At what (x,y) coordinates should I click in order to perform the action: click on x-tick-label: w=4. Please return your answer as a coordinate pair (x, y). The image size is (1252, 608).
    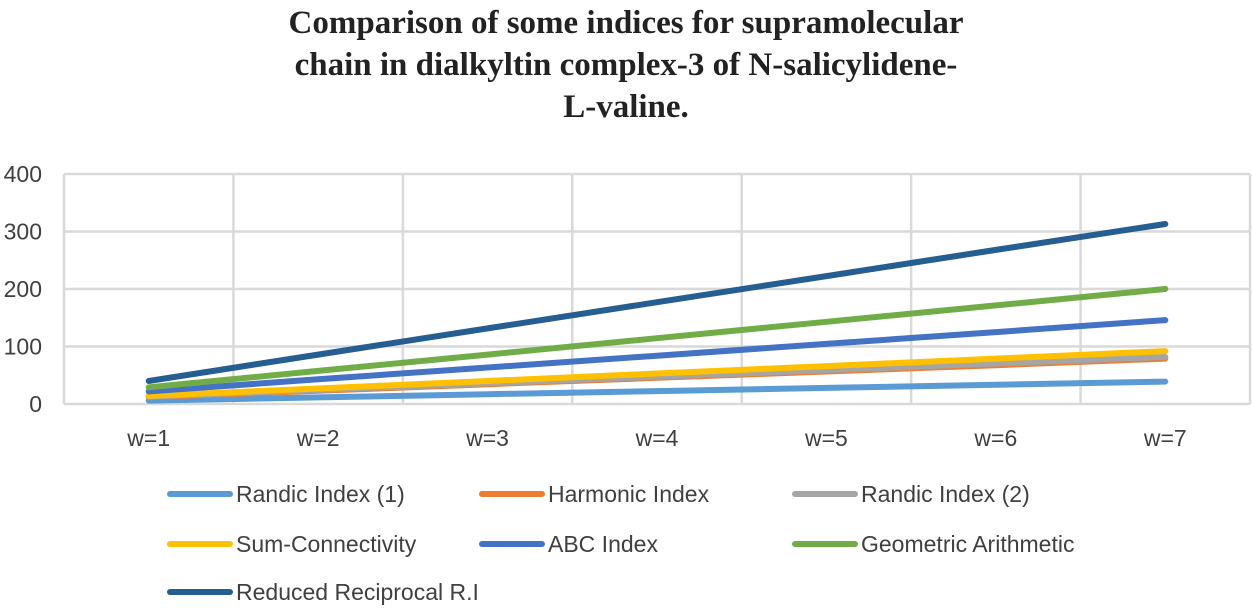
    Looking at the image, I should click on (657, 438).